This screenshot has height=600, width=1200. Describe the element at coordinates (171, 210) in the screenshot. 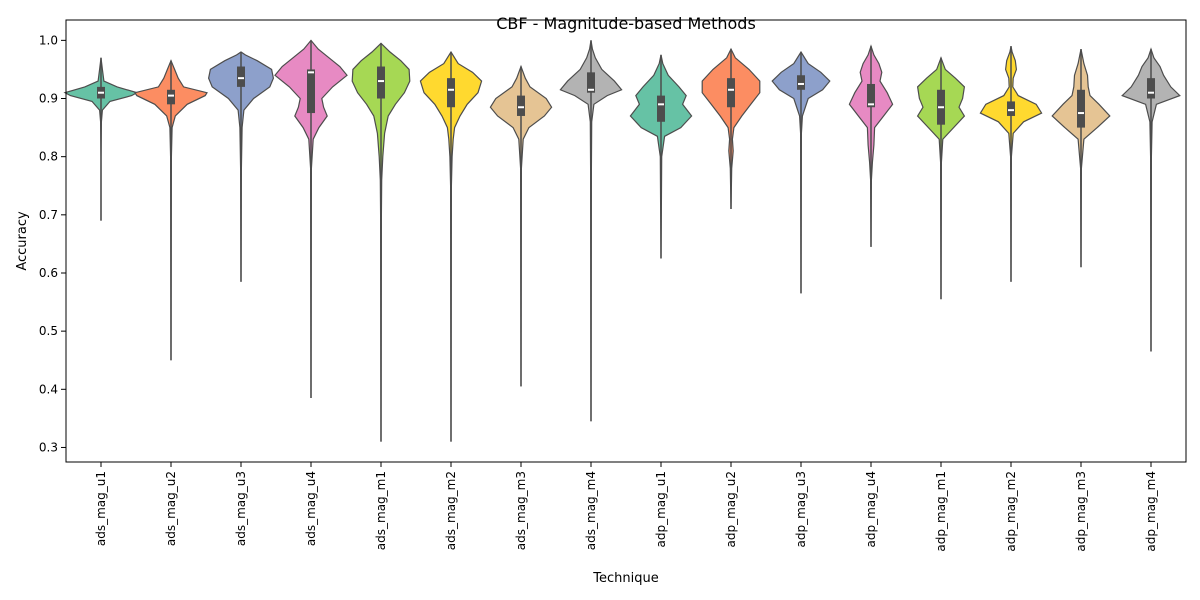

I see `violin-ads_mag_u2` at that location.